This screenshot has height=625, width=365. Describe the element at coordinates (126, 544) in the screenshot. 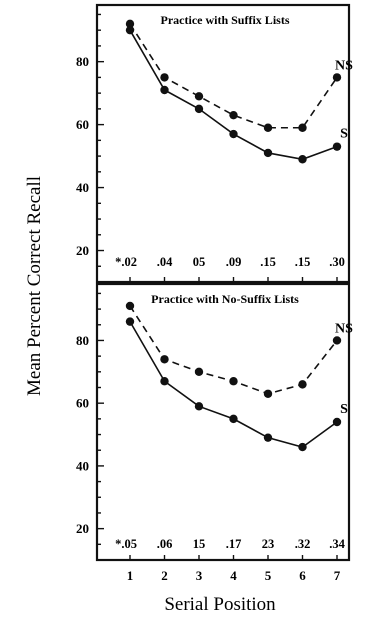

I see `p-value-label-1: *.05` at that location.